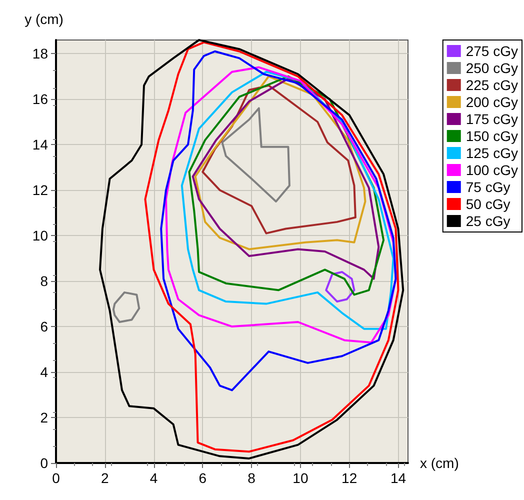 Image resolution: width=524 pixels, height=500 pixels. Describe the element at coordinates (488, 187) in the screenshot. I see `legend-label: 75 cGy` at that location.